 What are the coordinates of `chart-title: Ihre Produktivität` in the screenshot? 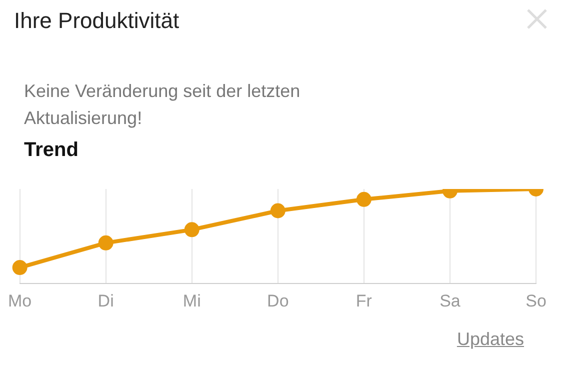 It's located at (97, 21).